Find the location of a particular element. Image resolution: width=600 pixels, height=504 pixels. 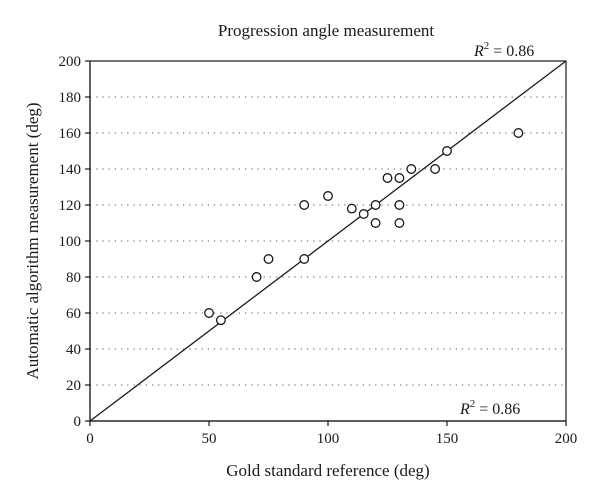

chart-title: Progression angle measurement is located at coordinates (326, 30).